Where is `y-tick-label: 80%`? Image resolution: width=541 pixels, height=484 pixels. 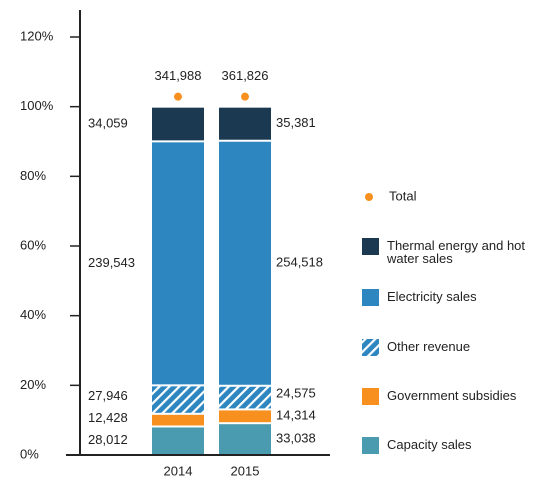
y-tick-label: 80% is located at coordinates (33, 175).